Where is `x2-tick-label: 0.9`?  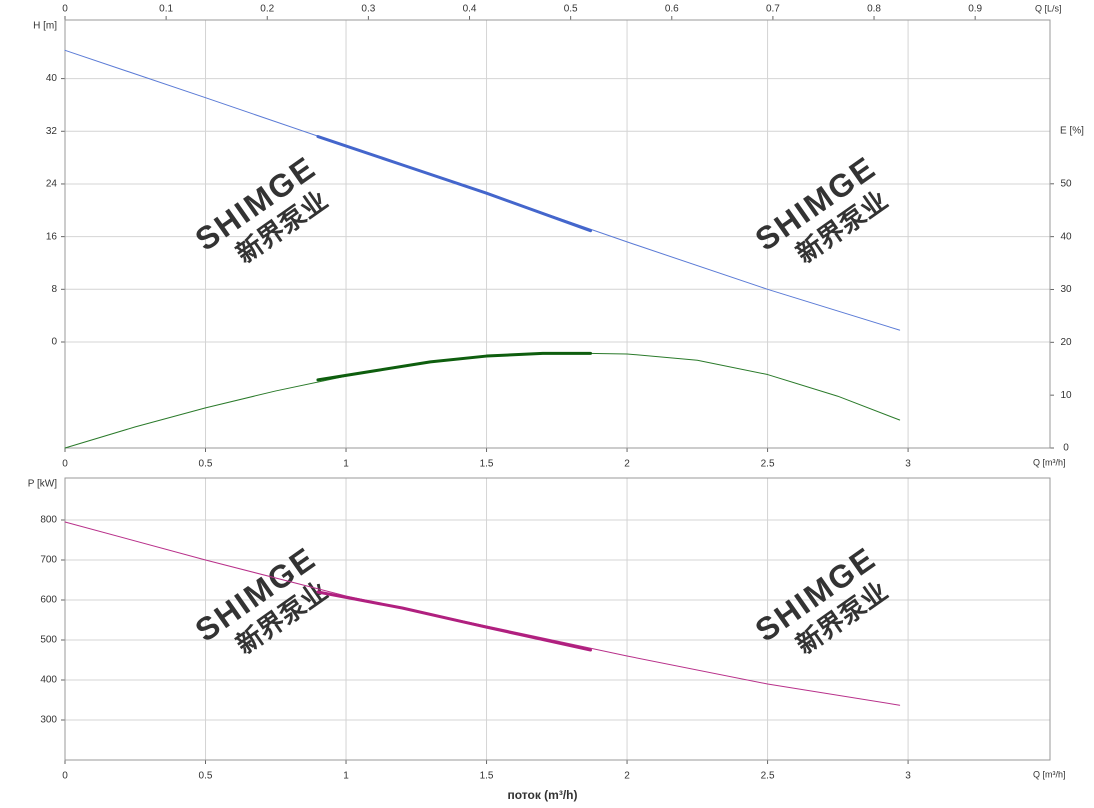
x2-tick-label: 0.9 is located at coordinates (975, 9).